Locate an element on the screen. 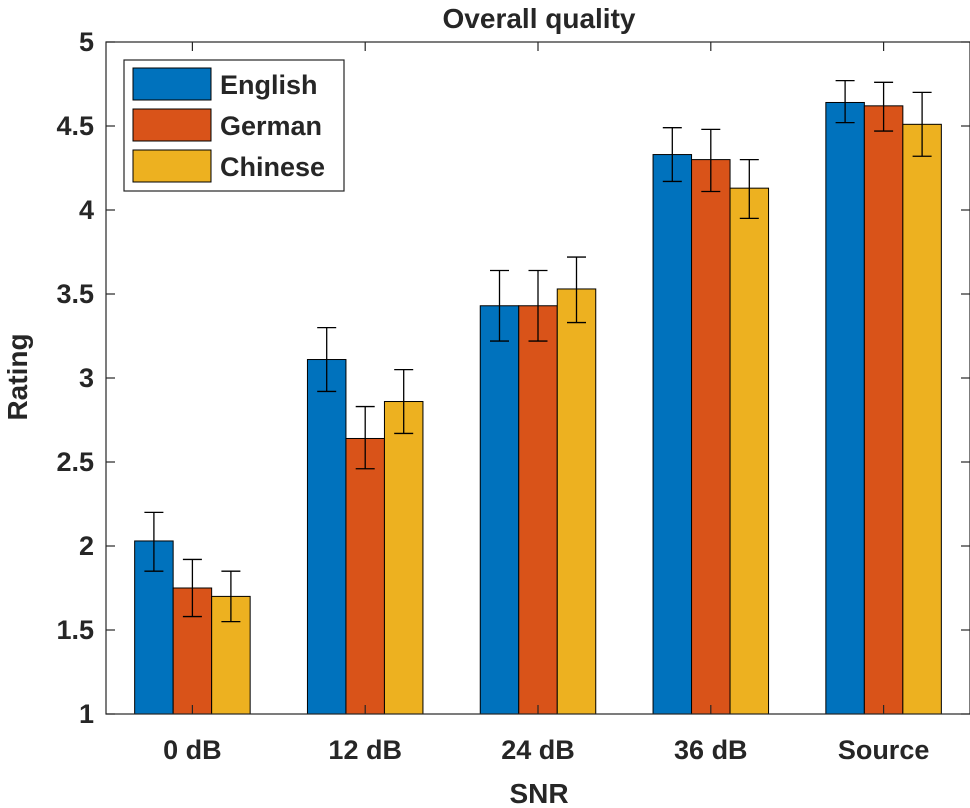 This screenshot has height=808, width=970. legend-swatch-english is located at coordinates (172, 84).